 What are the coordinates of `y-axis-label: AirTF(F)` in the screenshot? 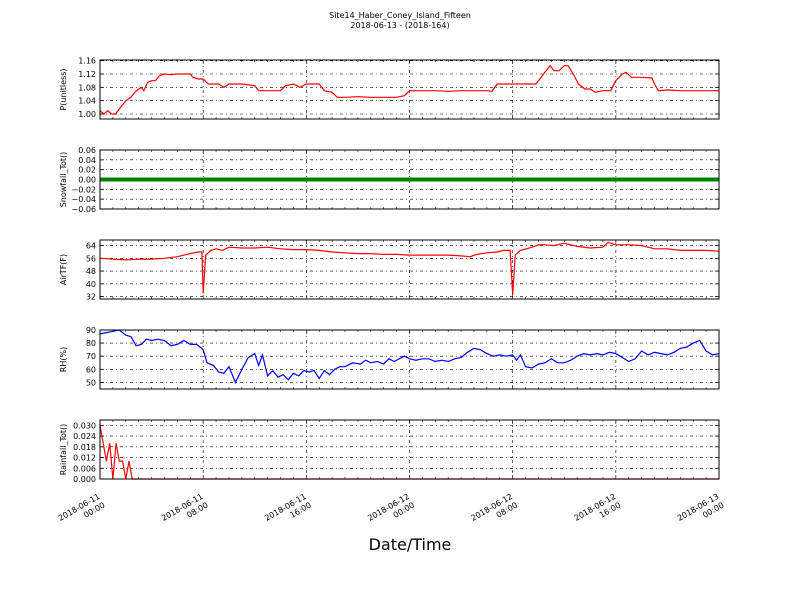 It's located at (63, 269).